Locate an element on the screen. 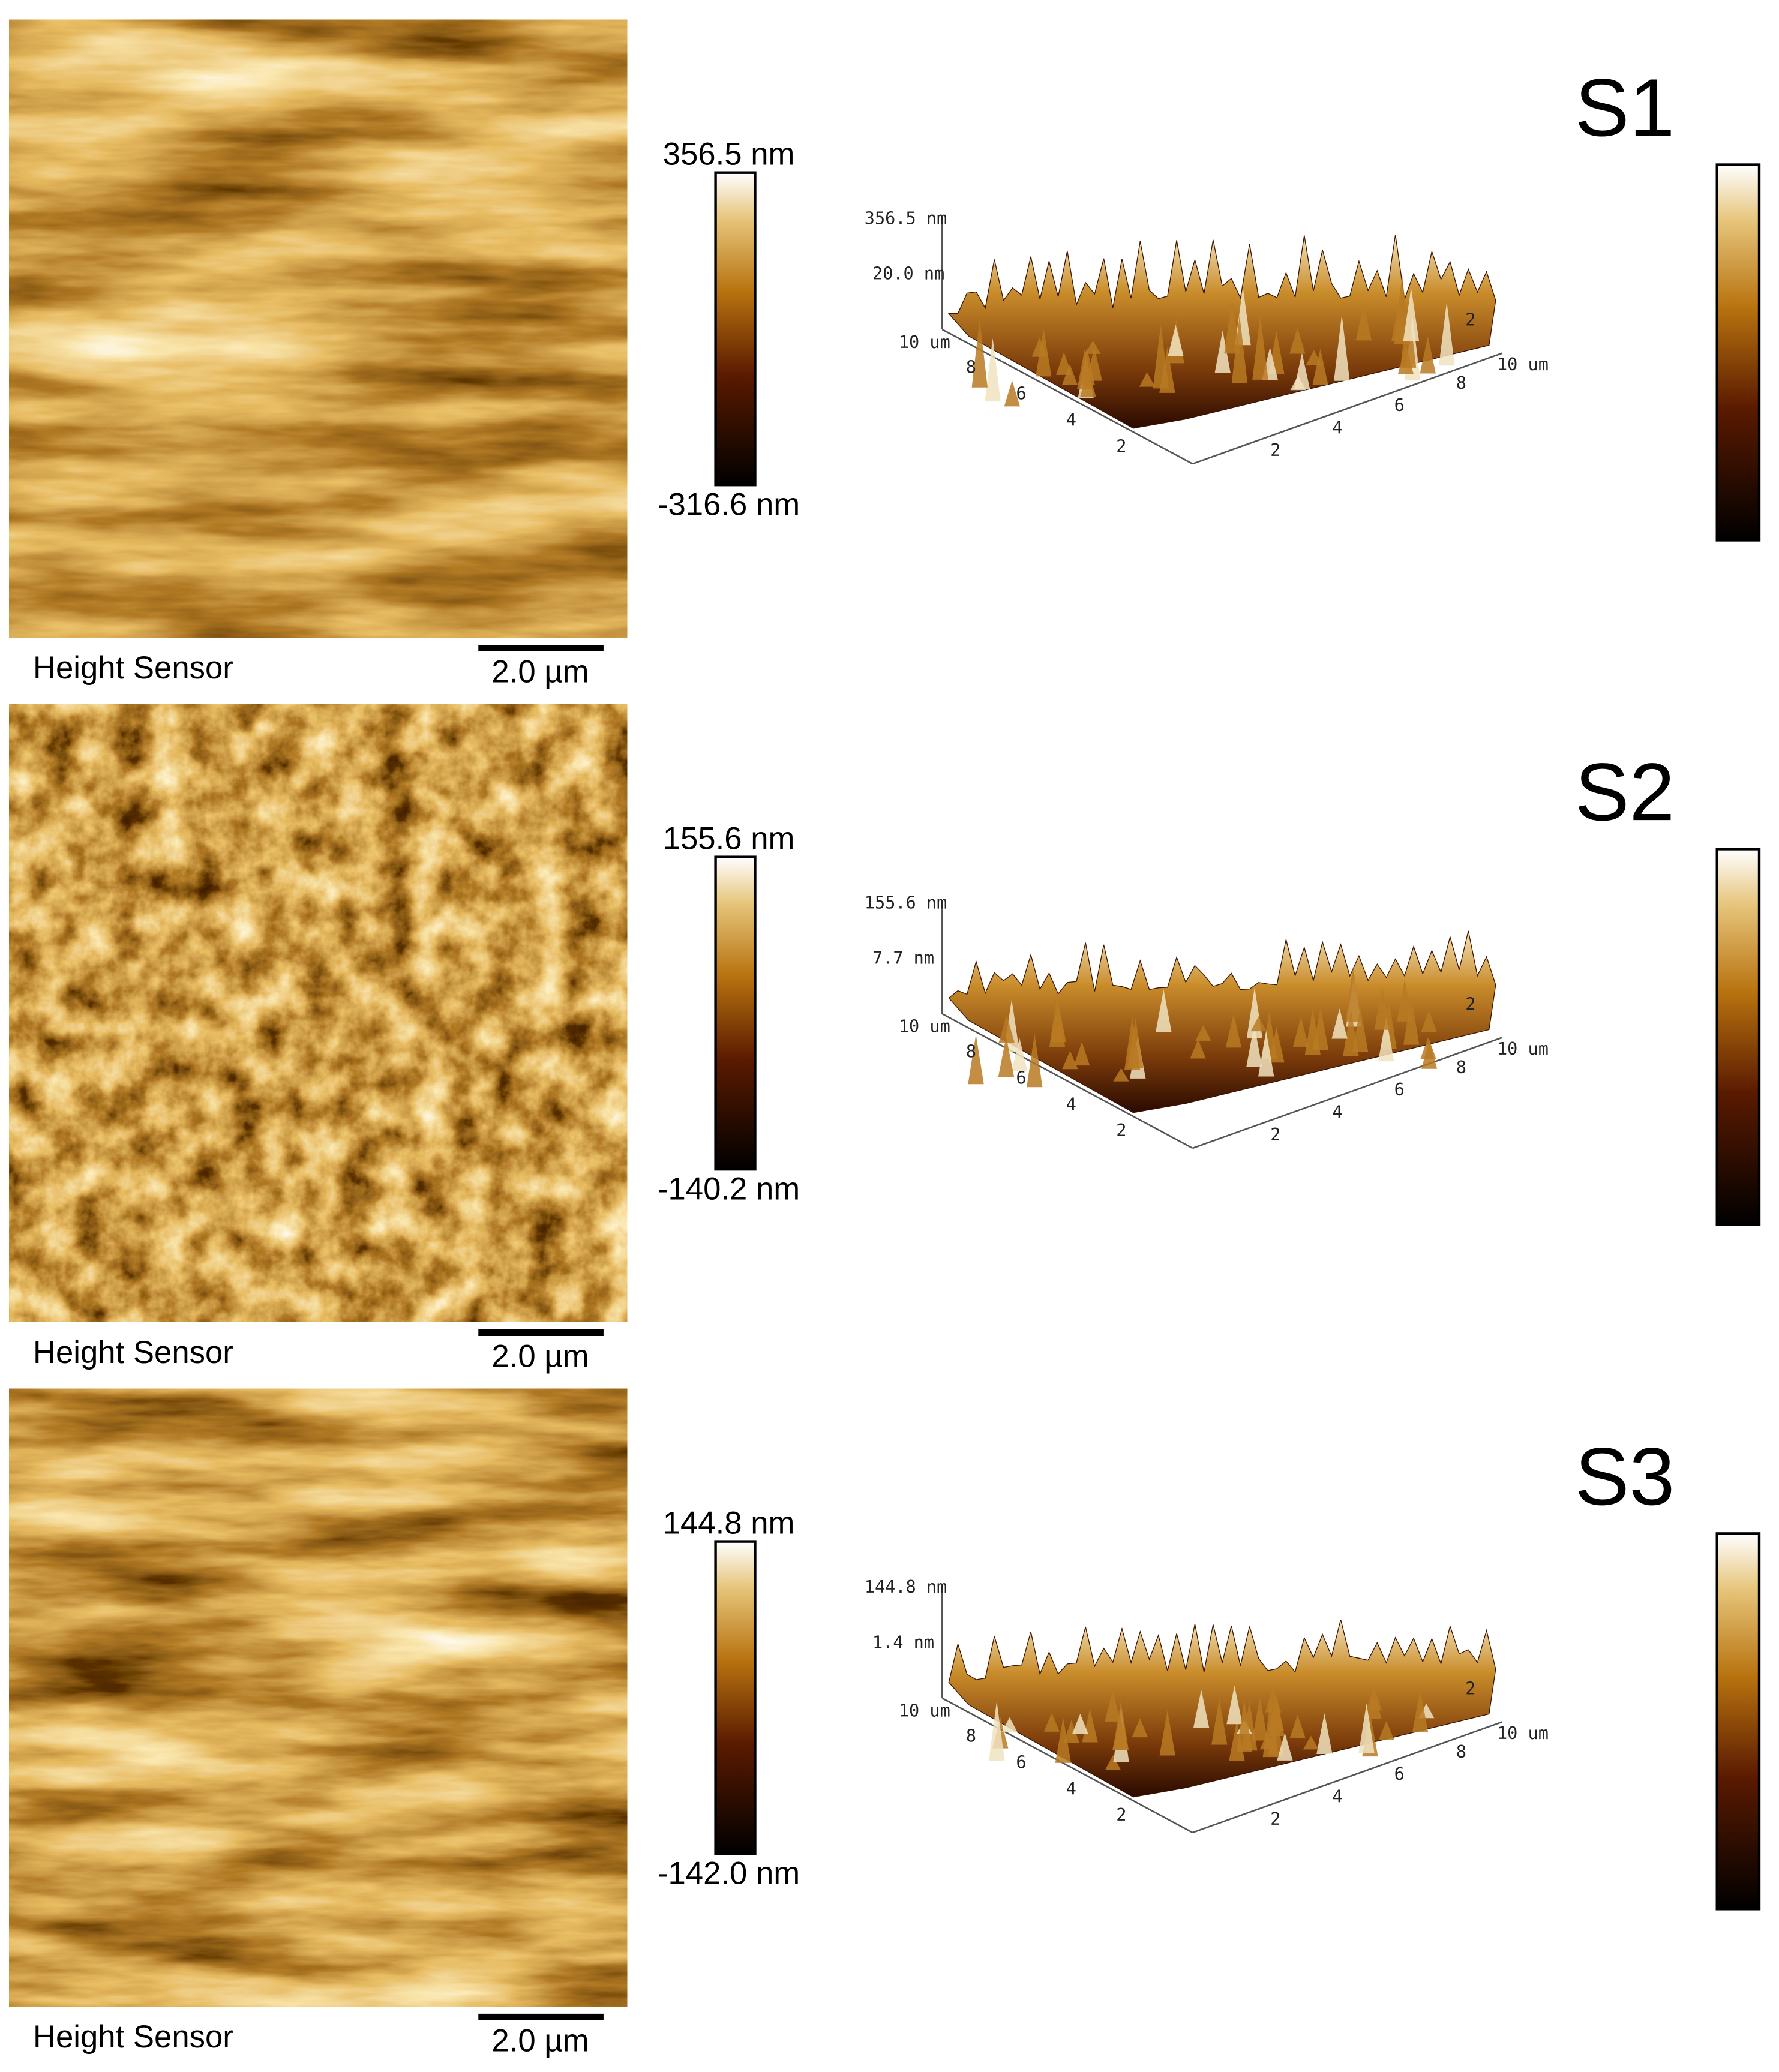  y-tick-label: 8 is located at coordinates (971, 367).